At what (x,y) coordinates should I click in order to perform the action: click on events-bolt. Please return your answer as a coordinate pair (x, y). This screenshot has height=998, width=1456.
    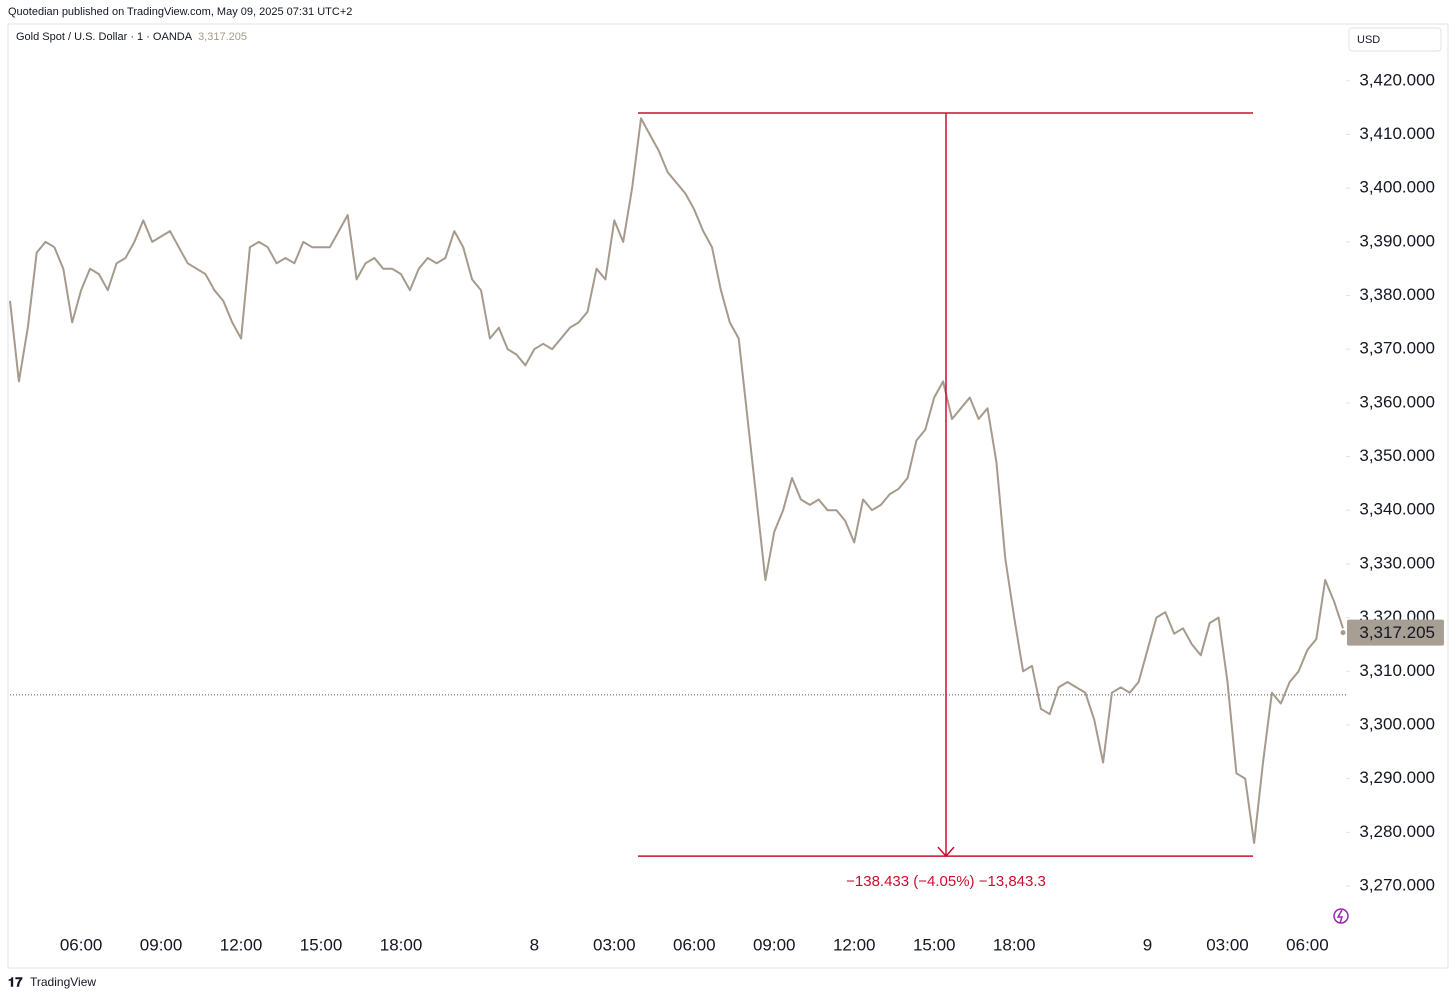
    Looking at the image, I should click on (1340, 916).